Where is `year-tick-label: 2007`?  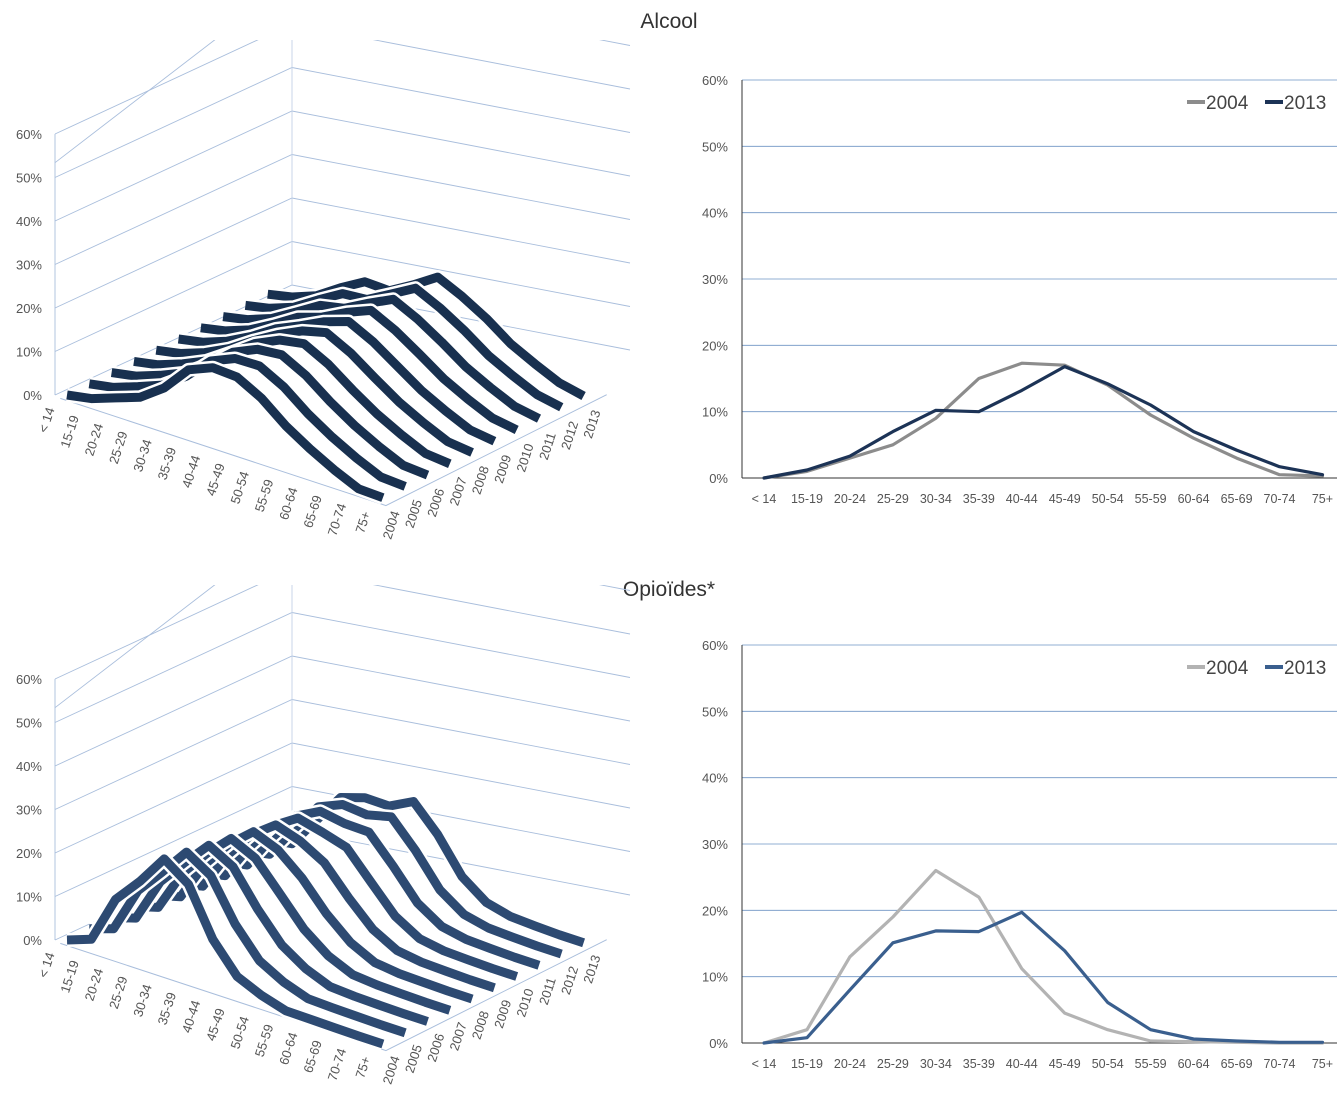
year-tick-label: 2007 is located at coordinates (457, 491).